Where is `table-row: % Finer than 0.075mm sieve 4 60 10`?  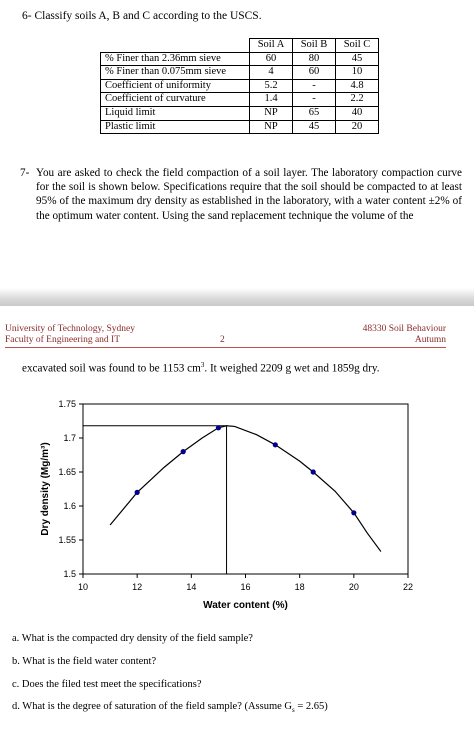 table-row: % Finer than 0.075mm sieve 4 60 10 is located at coordinates (239, 72).